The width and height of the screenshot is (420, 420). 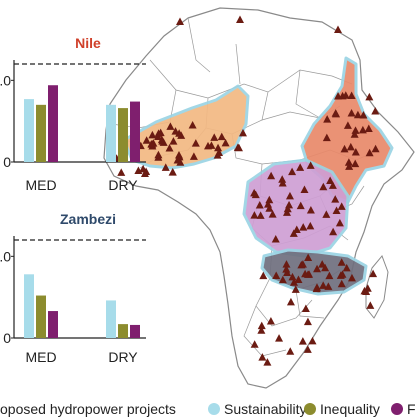 What do you see at coordinates (88, 43) in the screenshot?
I see `chart-title: Nile` at bounding box center [88, 43].